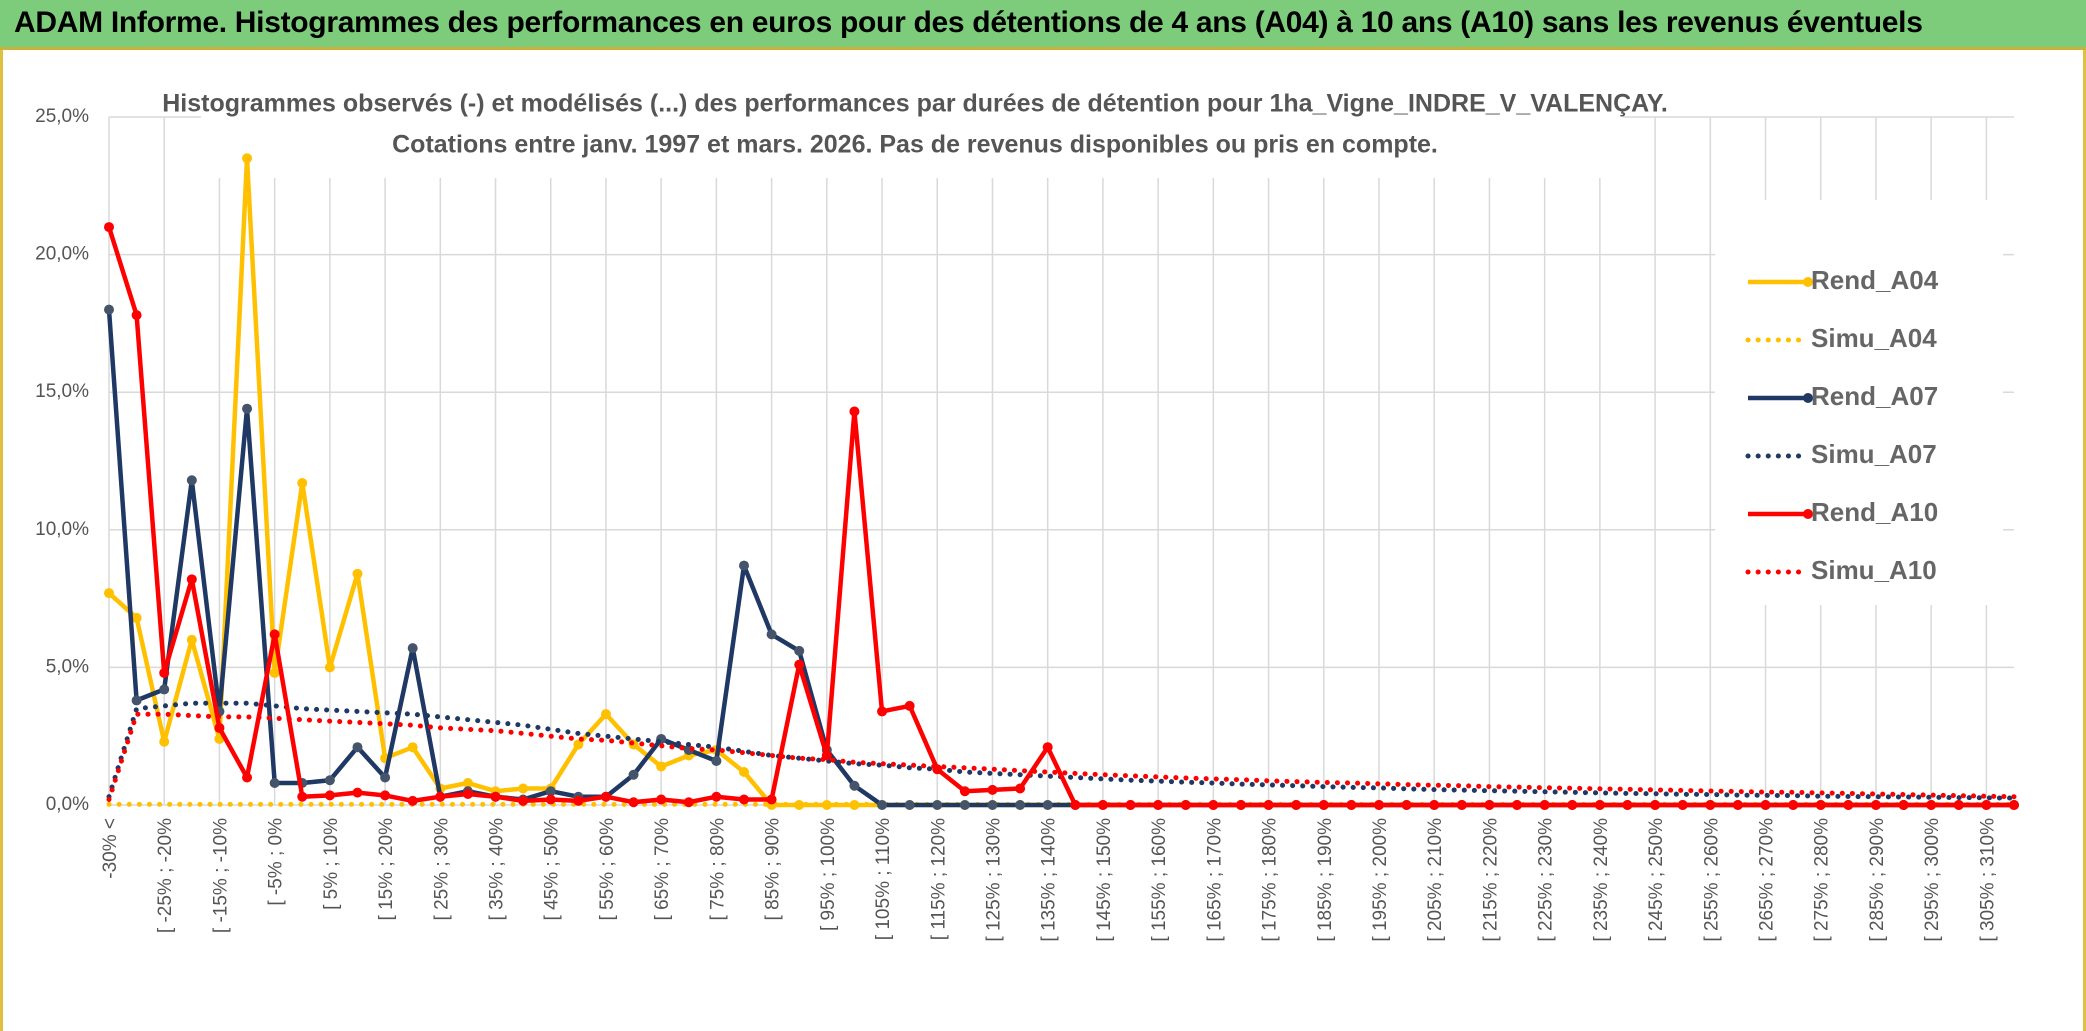 This screenshot has height=1031, width=2086. Describe the element at coordinates (67, 804) in the screenshot. I see `y-tick-label: 0,0%` at that location.